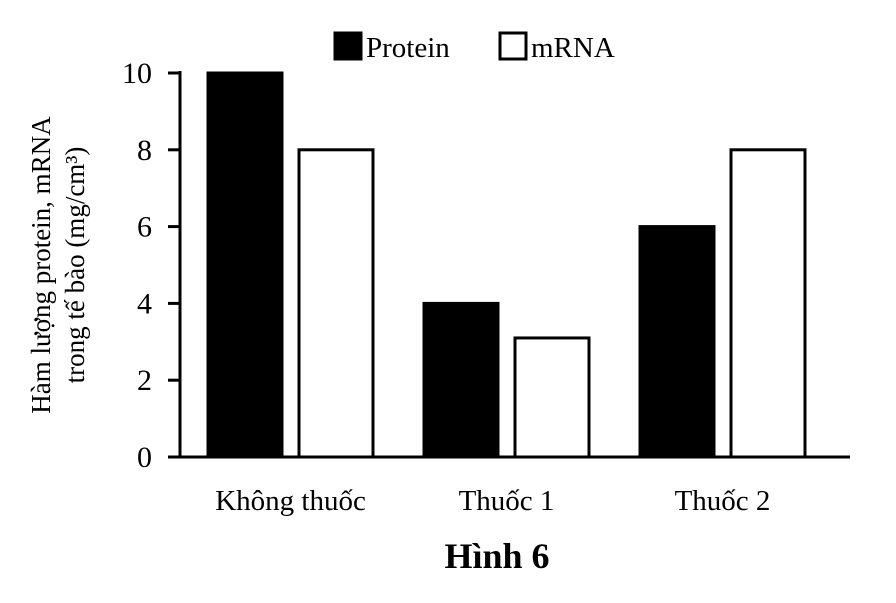  Describe the element at coordinates (573, 48) in the screenshot. I see `legend-label: mRNA` at that location.